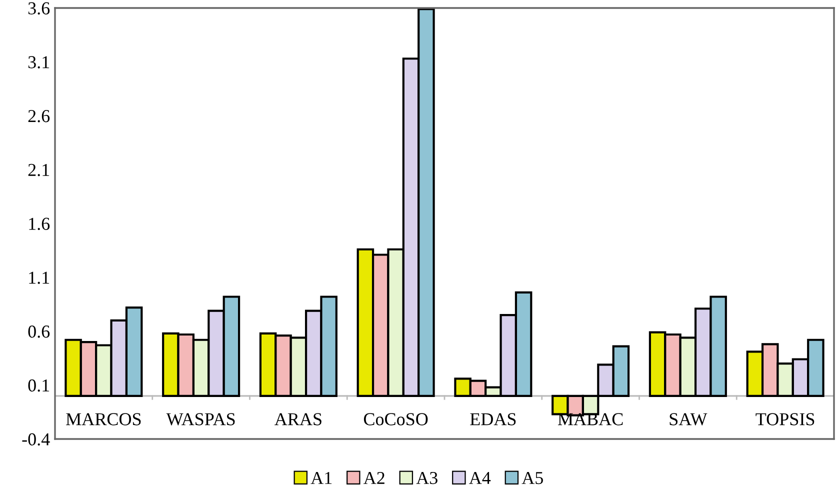 This screenshot has height=504, width=838. Describe the element at coordinates (36, 439) in the screenshot. I see `y-tick-label: -0.4` at that location.